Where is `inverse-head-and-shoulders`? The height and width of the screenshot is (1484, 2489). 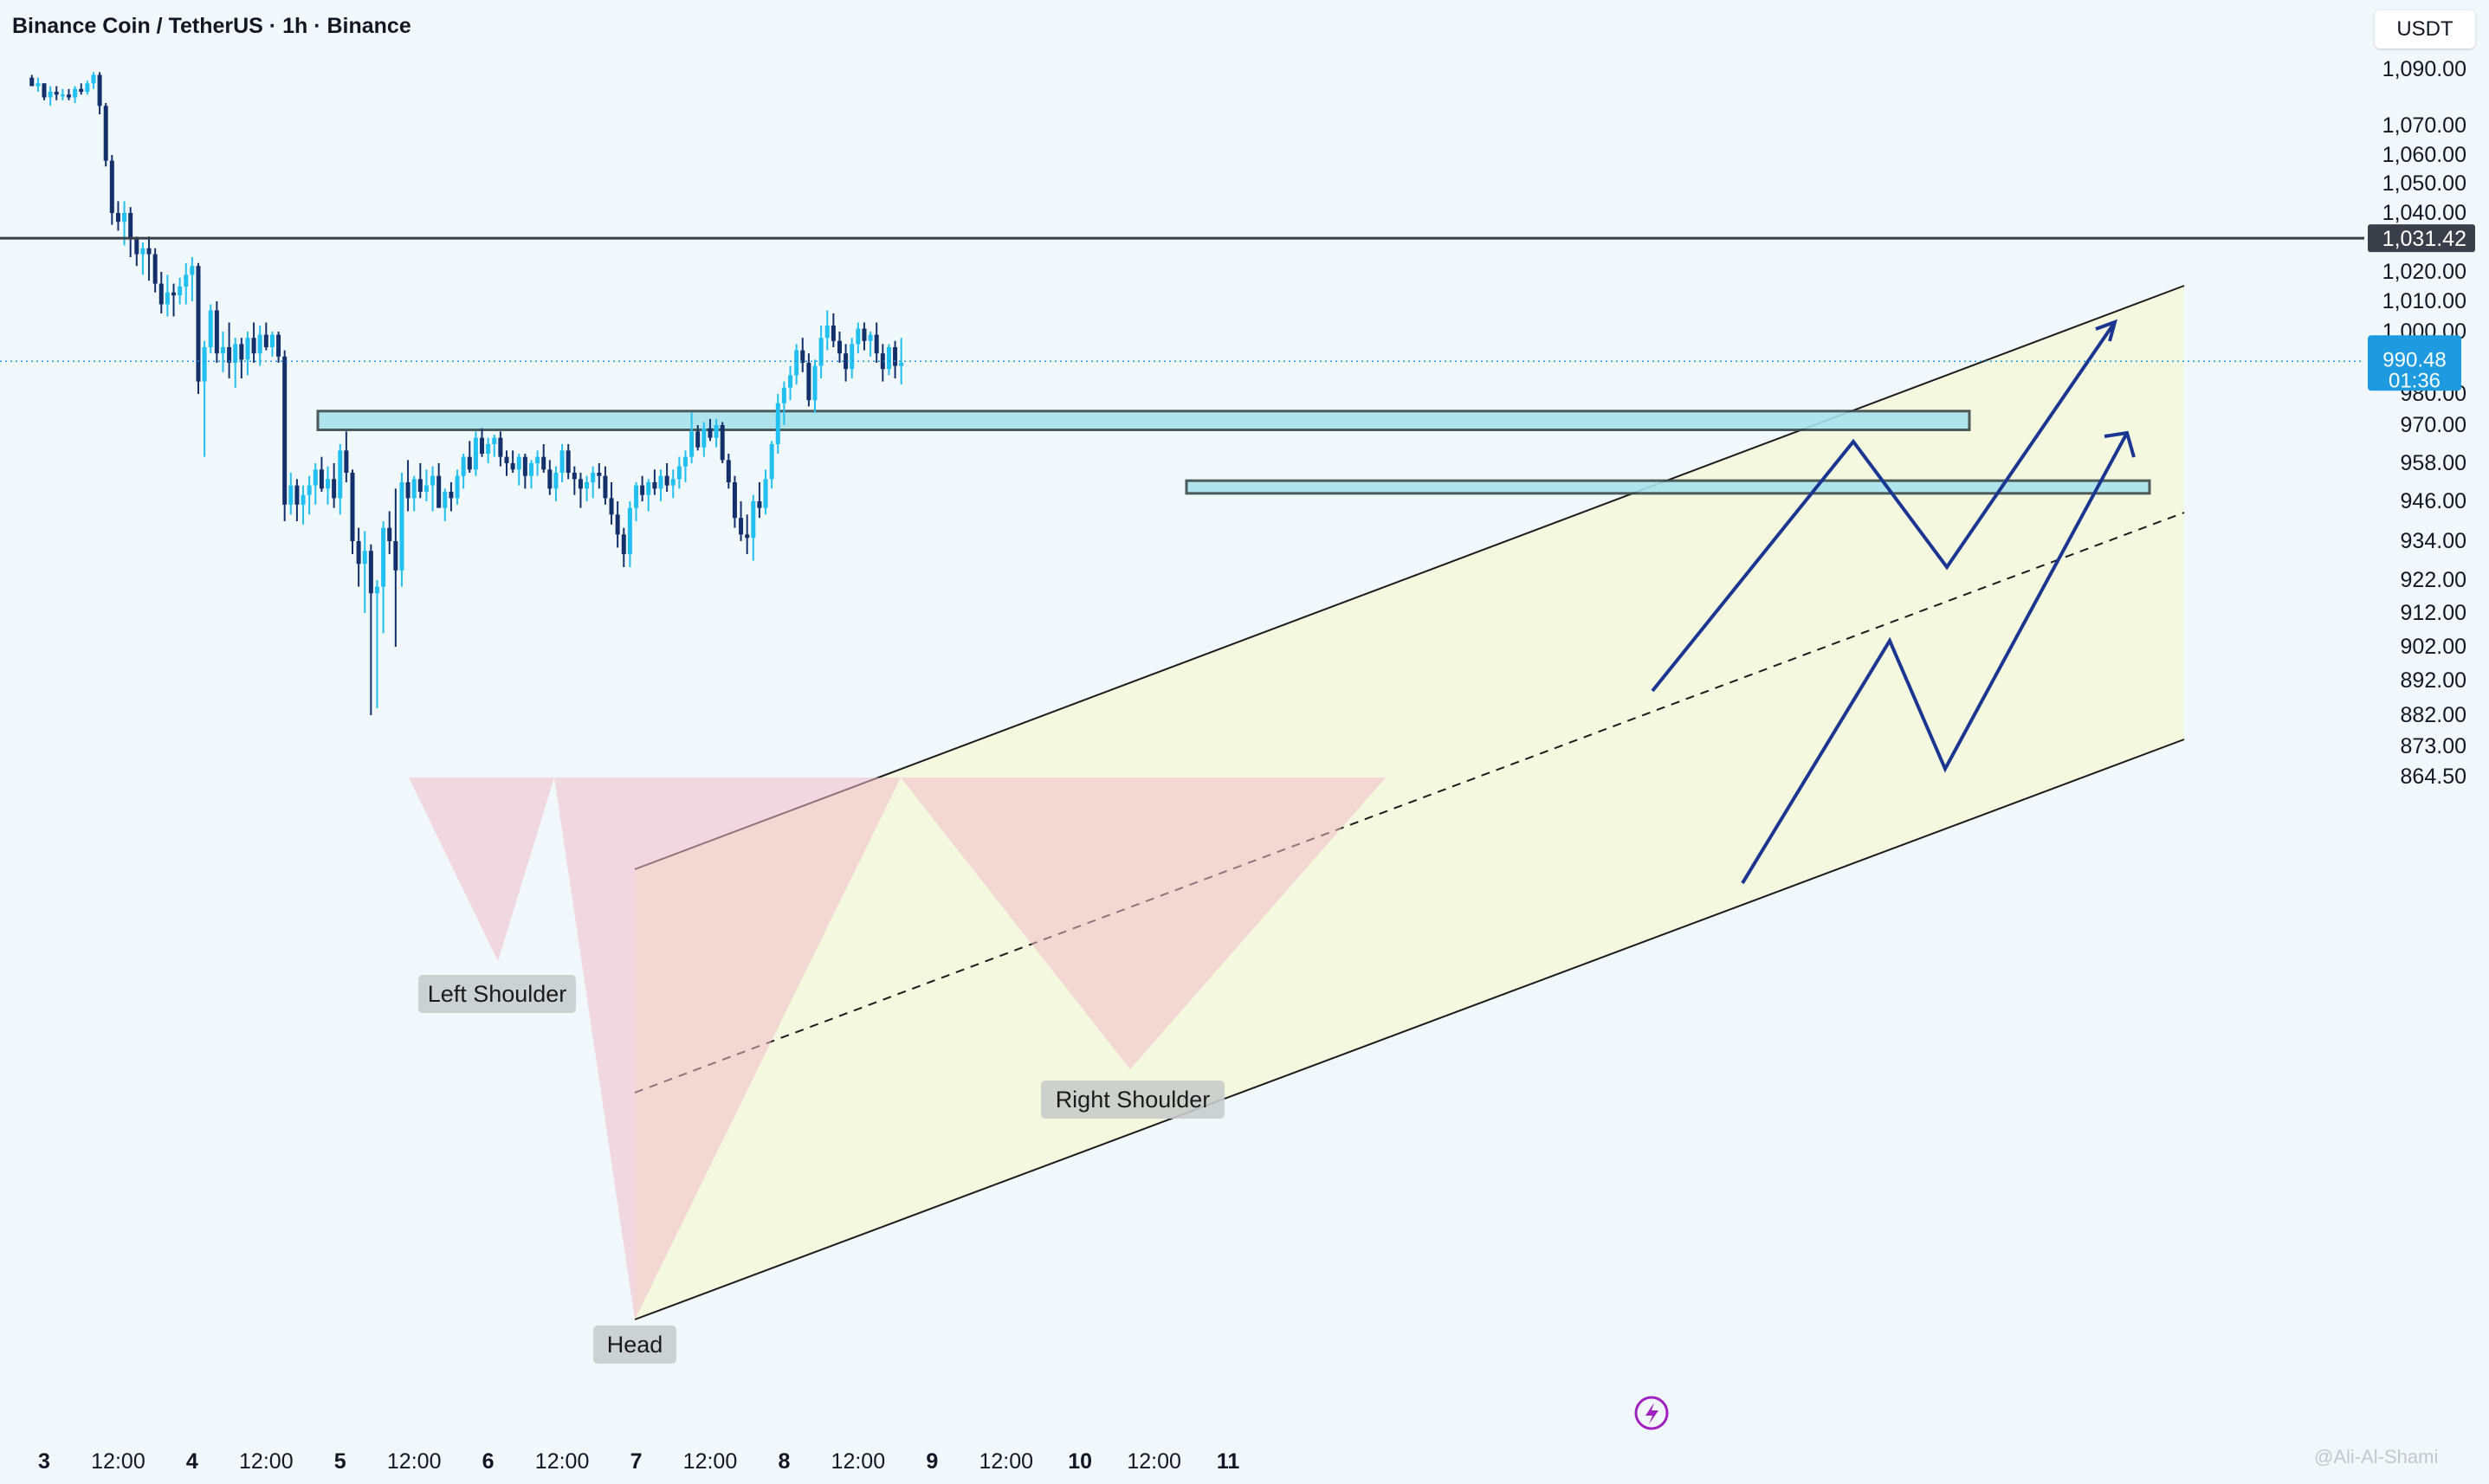
inverse-head-and-shoulders is located at coordinates (897, 1048).